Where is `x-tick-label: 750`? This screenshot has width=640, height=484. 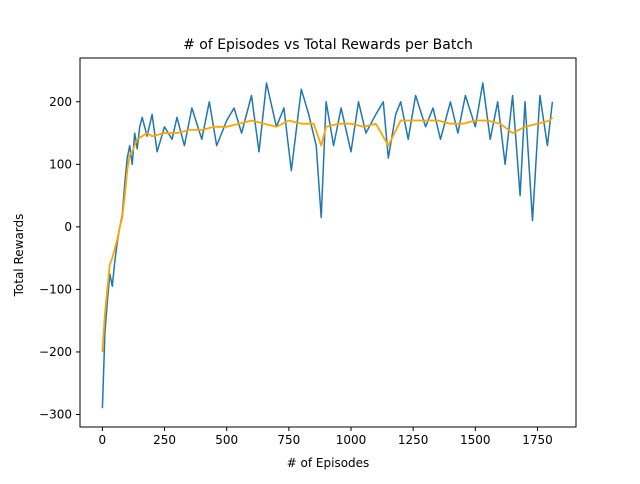
x-tick-label: 750 is located at coordinates (288, 440).